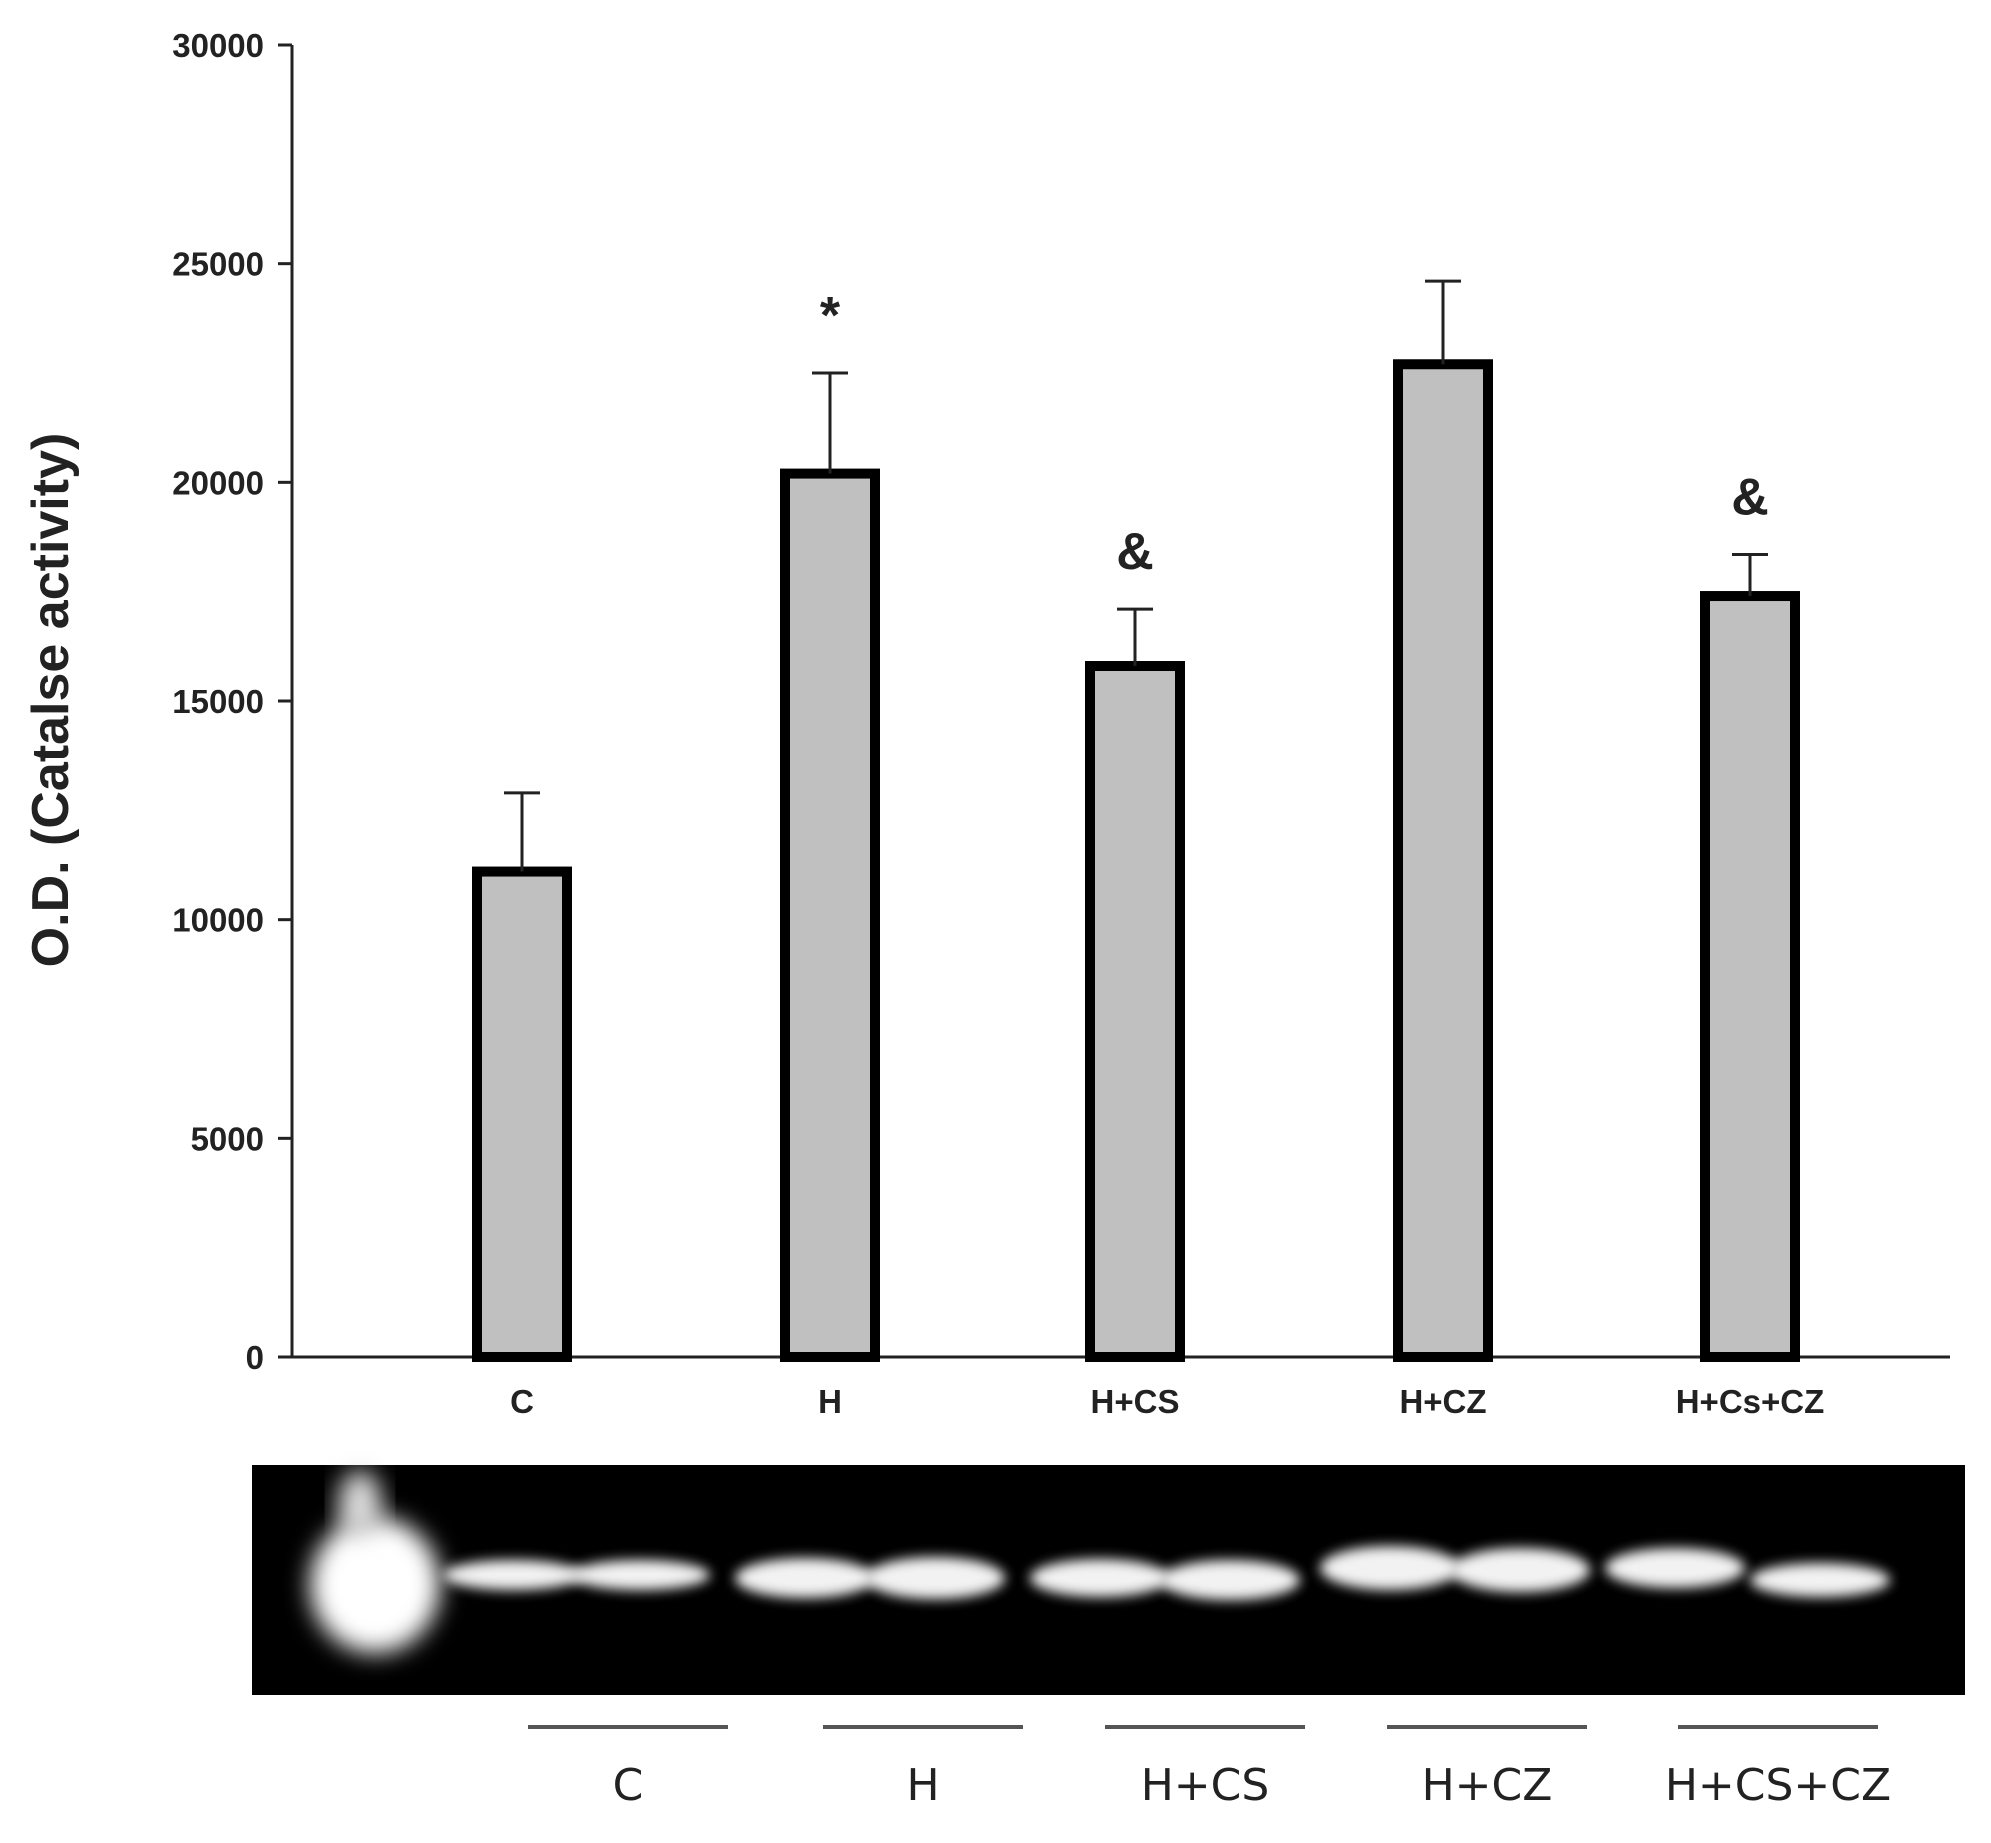  Describe the element at coordinates (360, 1505) in the screenshot. I see `gel-marker-streak` at that location.